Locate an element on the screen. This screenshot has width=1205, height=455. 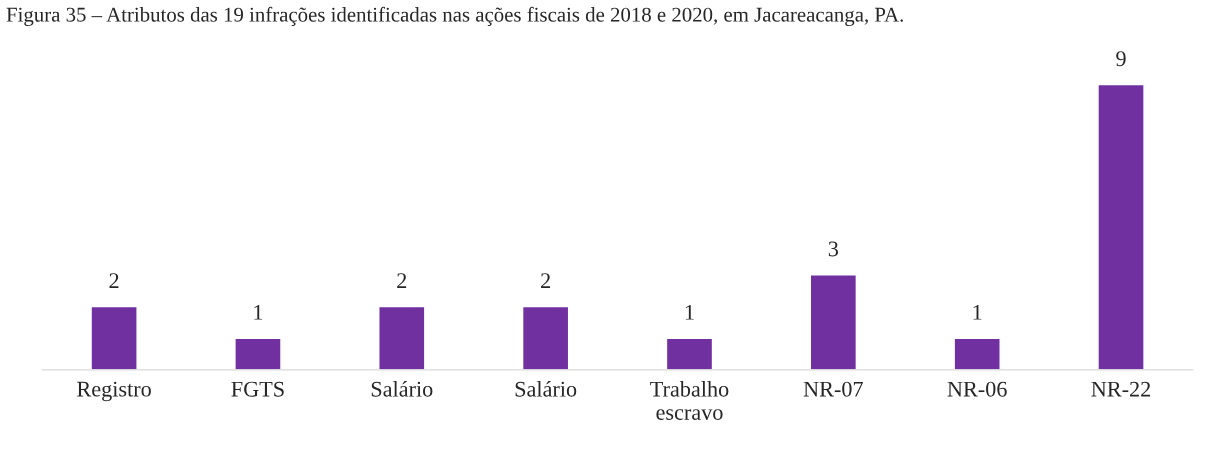
x-tick-label: Trabalho escravo is located at coordinates (689, 400).